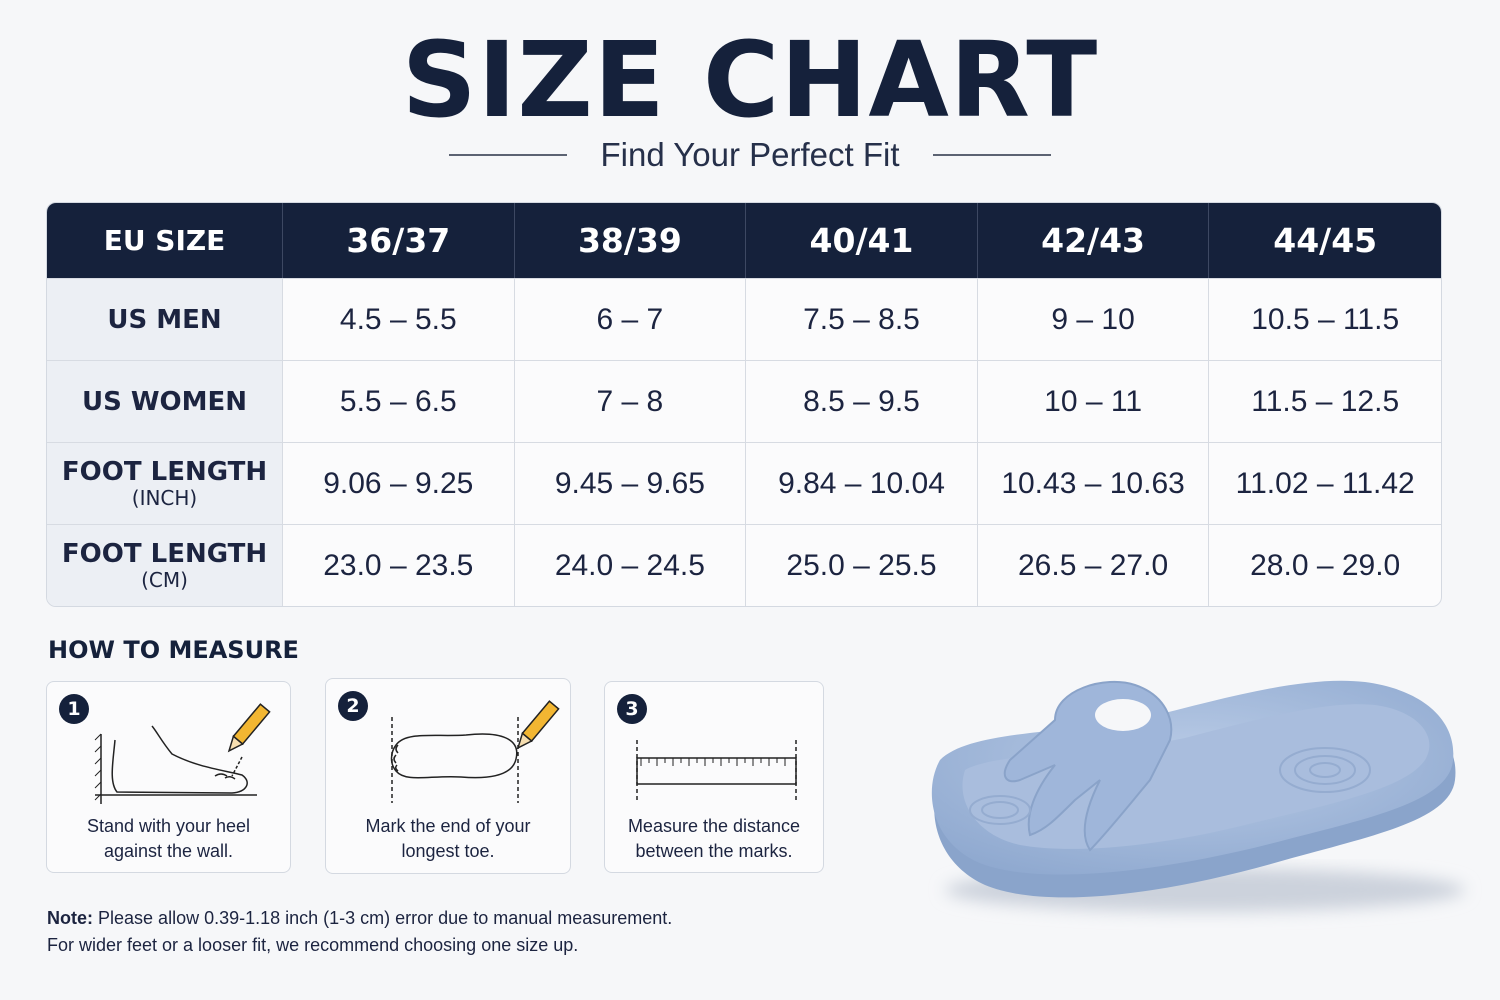 This screenshot has height=1000, width=1500. I want to click on step-number: 1, so click(74, 709).